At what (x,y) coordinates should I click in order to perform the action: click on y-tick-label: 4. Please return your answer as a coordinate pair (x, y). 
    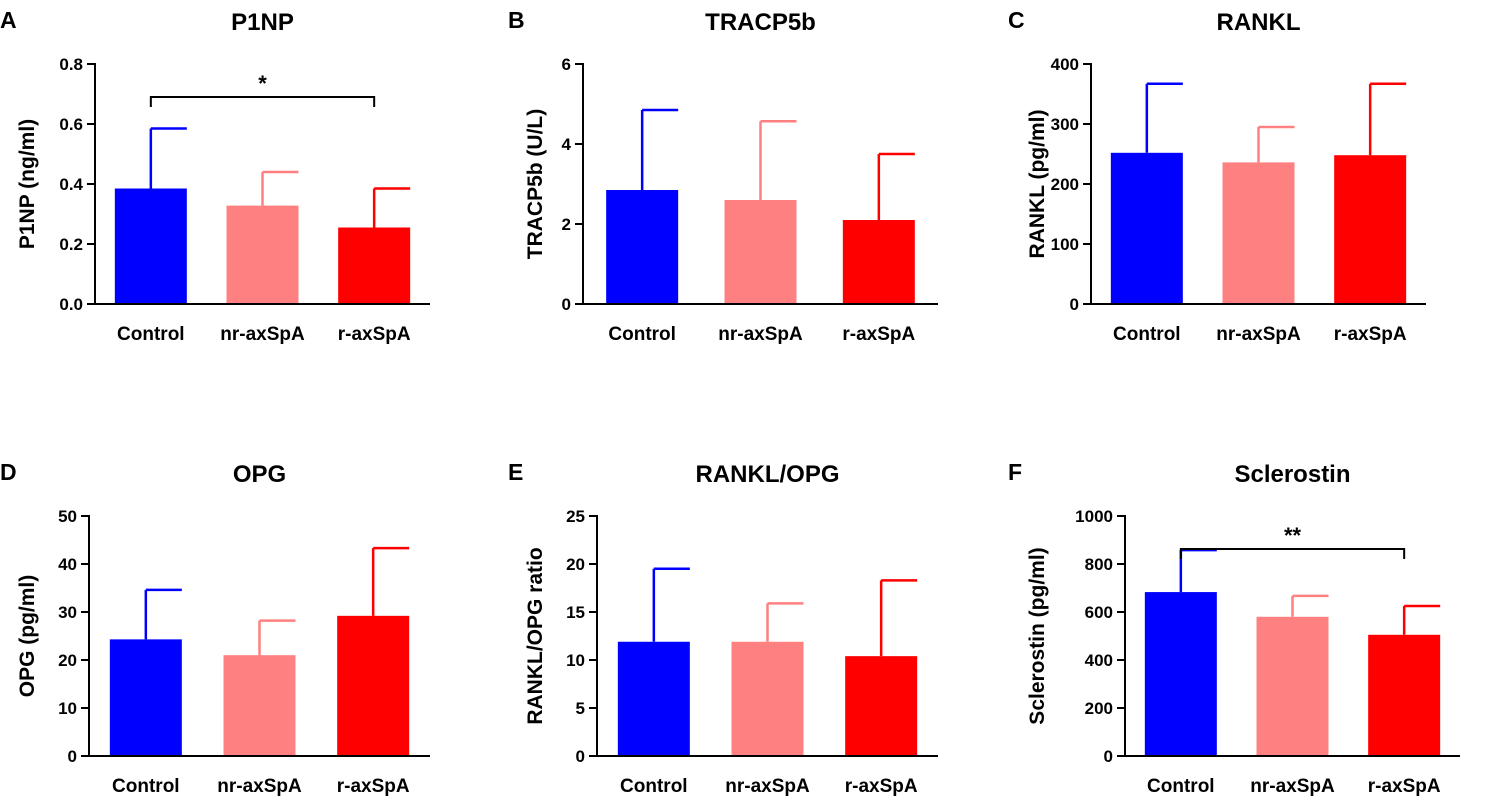
    Looking at the image, I should click on (567, 144).